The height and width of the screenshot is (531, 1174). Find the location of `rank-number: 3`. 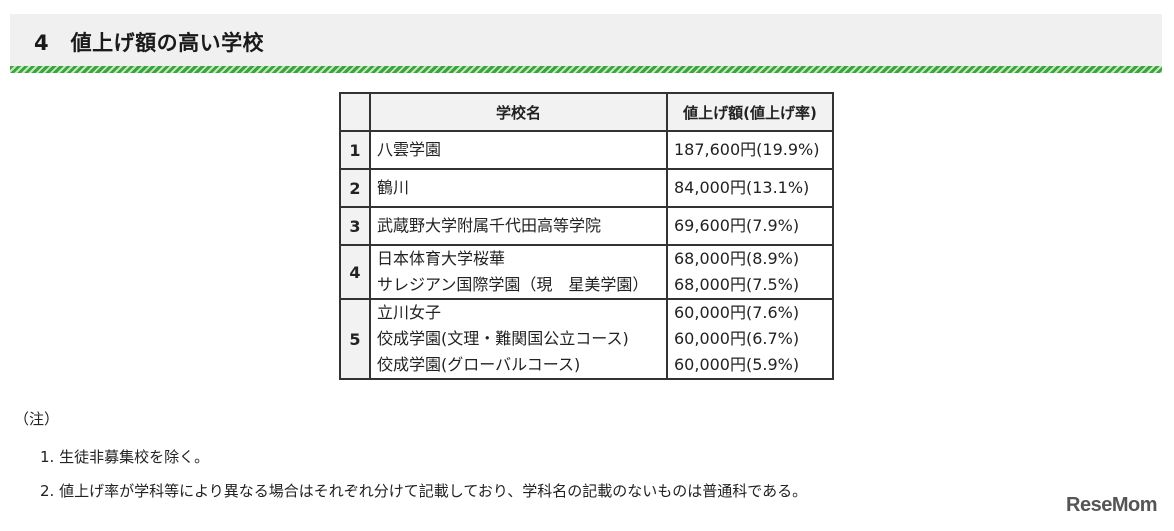

rank-number: 3 is located at coordinates (355, 226).